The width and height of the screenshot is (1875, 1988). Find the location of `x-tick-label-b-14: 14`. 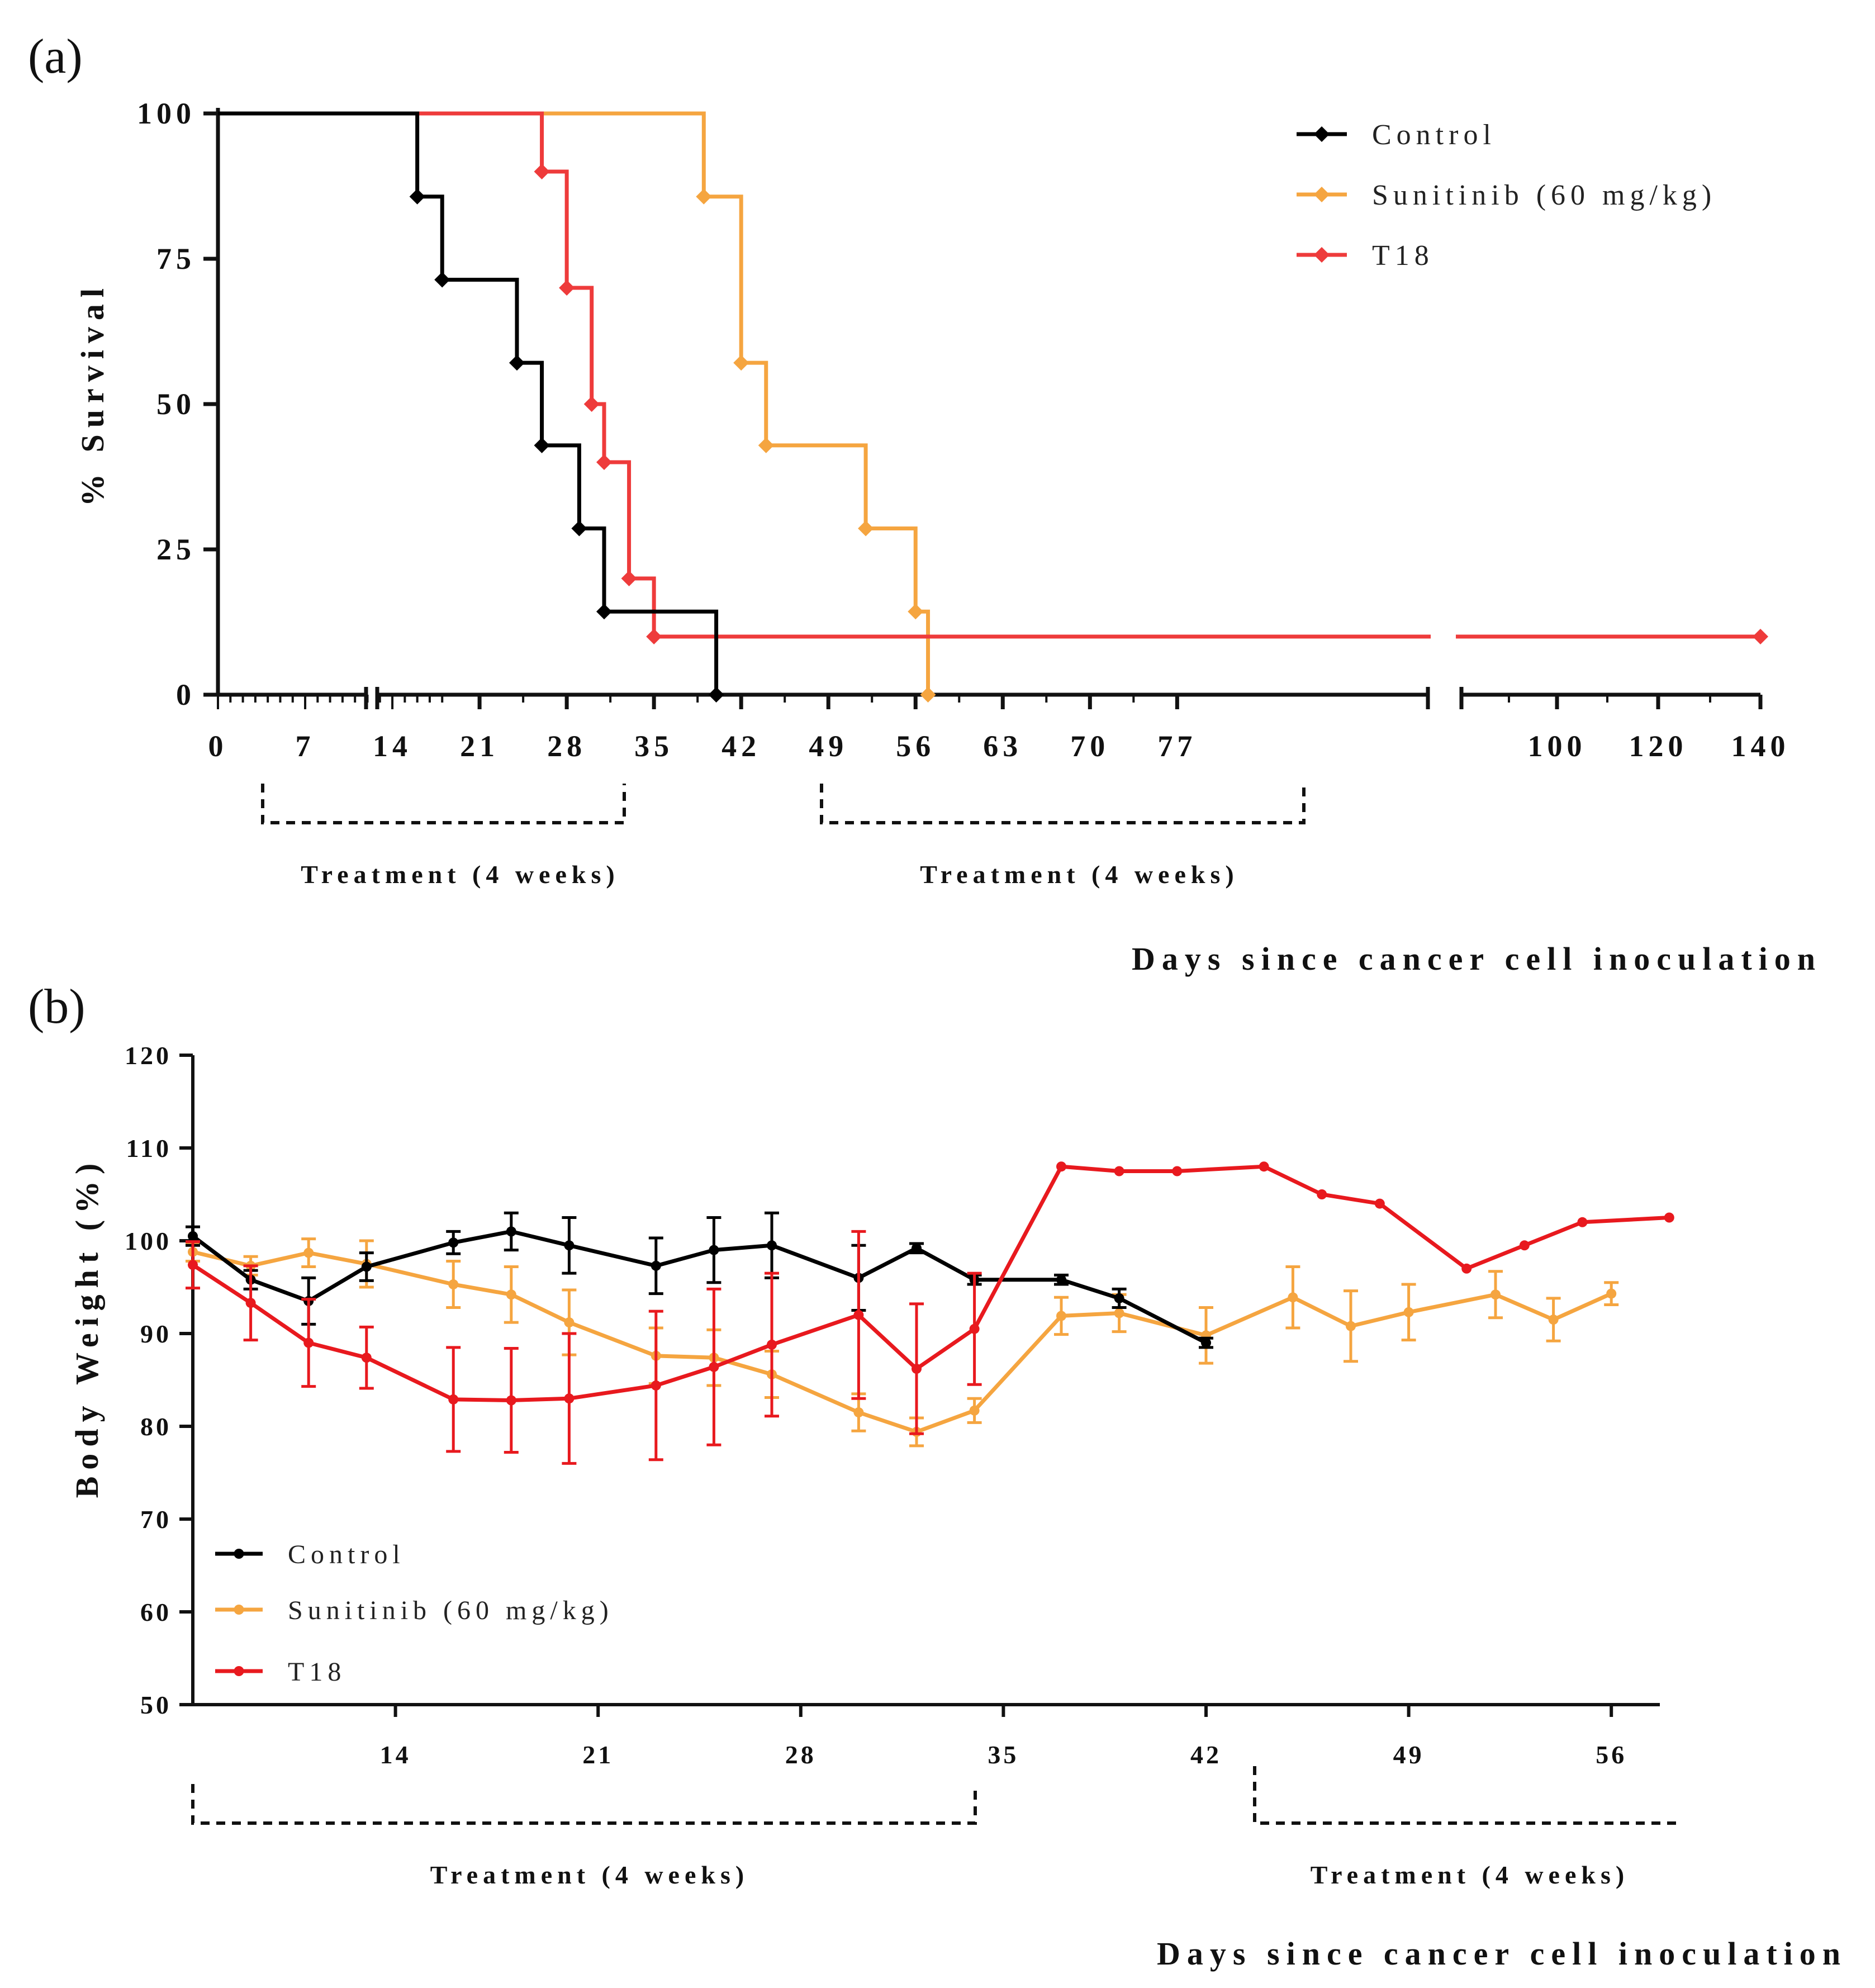

x-tick-label-b-14: 14 is located at coordinates (395, 1754).